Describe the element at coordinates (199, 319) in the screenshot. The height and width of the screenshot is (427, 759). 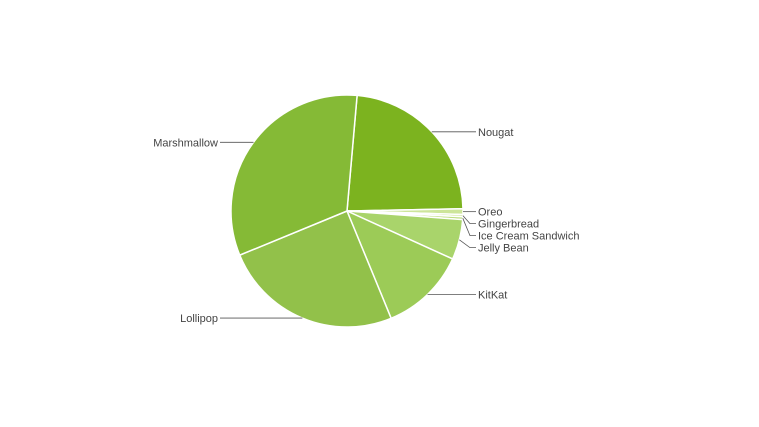
I see `slice-label-lollipop: Lollipop` at that location.